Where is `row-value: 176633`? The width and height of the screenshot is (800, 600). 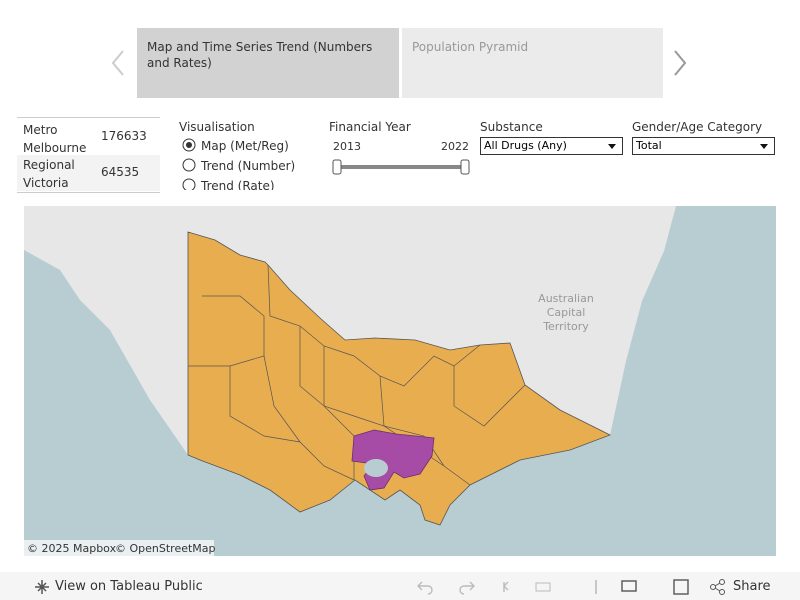 row-value: 176633 is located at coordinates (124, 136).